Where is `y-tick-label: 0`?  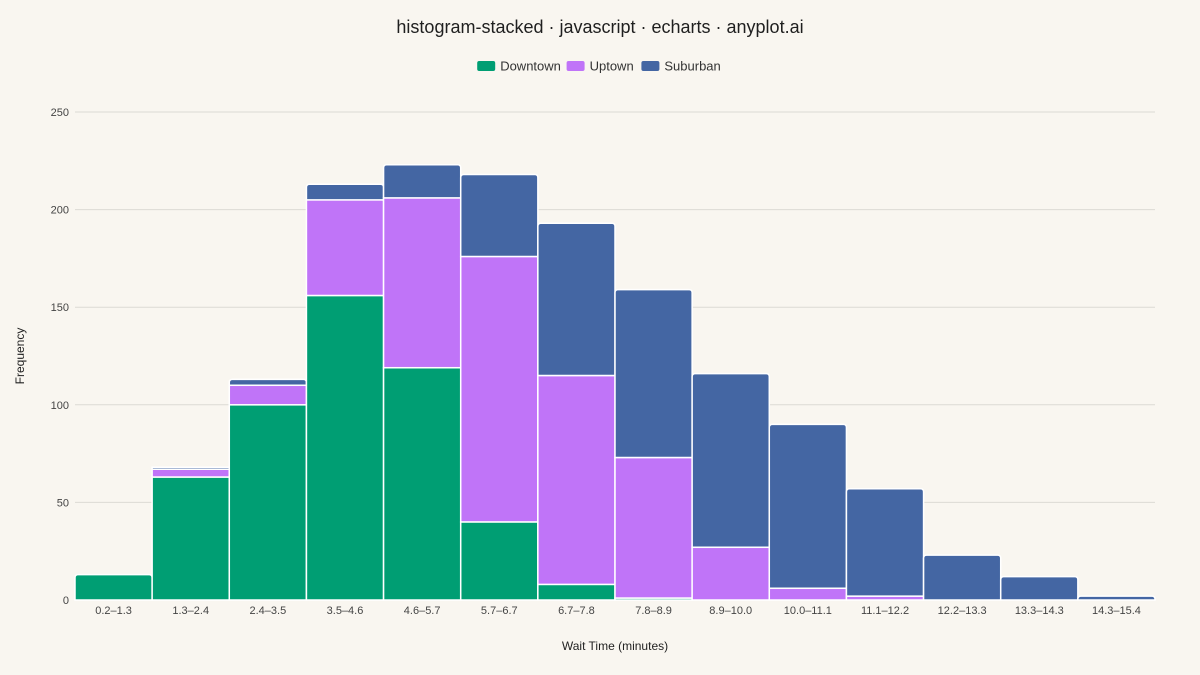
y-tick-label: 0 is located at coordinates (66, 601).